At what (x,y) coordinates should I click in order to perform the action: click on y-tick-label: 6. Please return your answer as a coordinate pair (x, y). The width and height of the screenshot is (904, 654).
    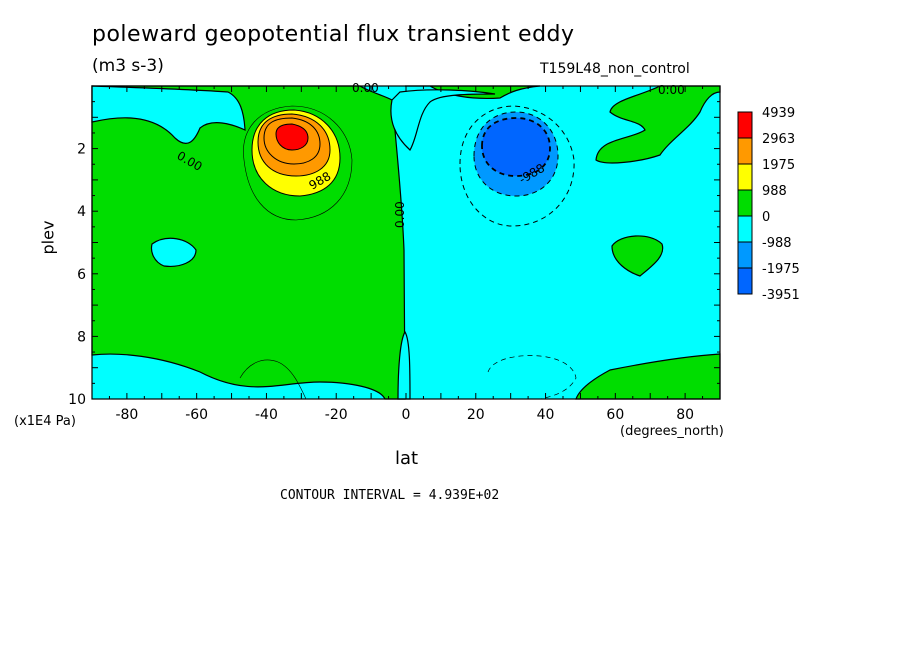
    Looking at the image, I should click on (81, 275).